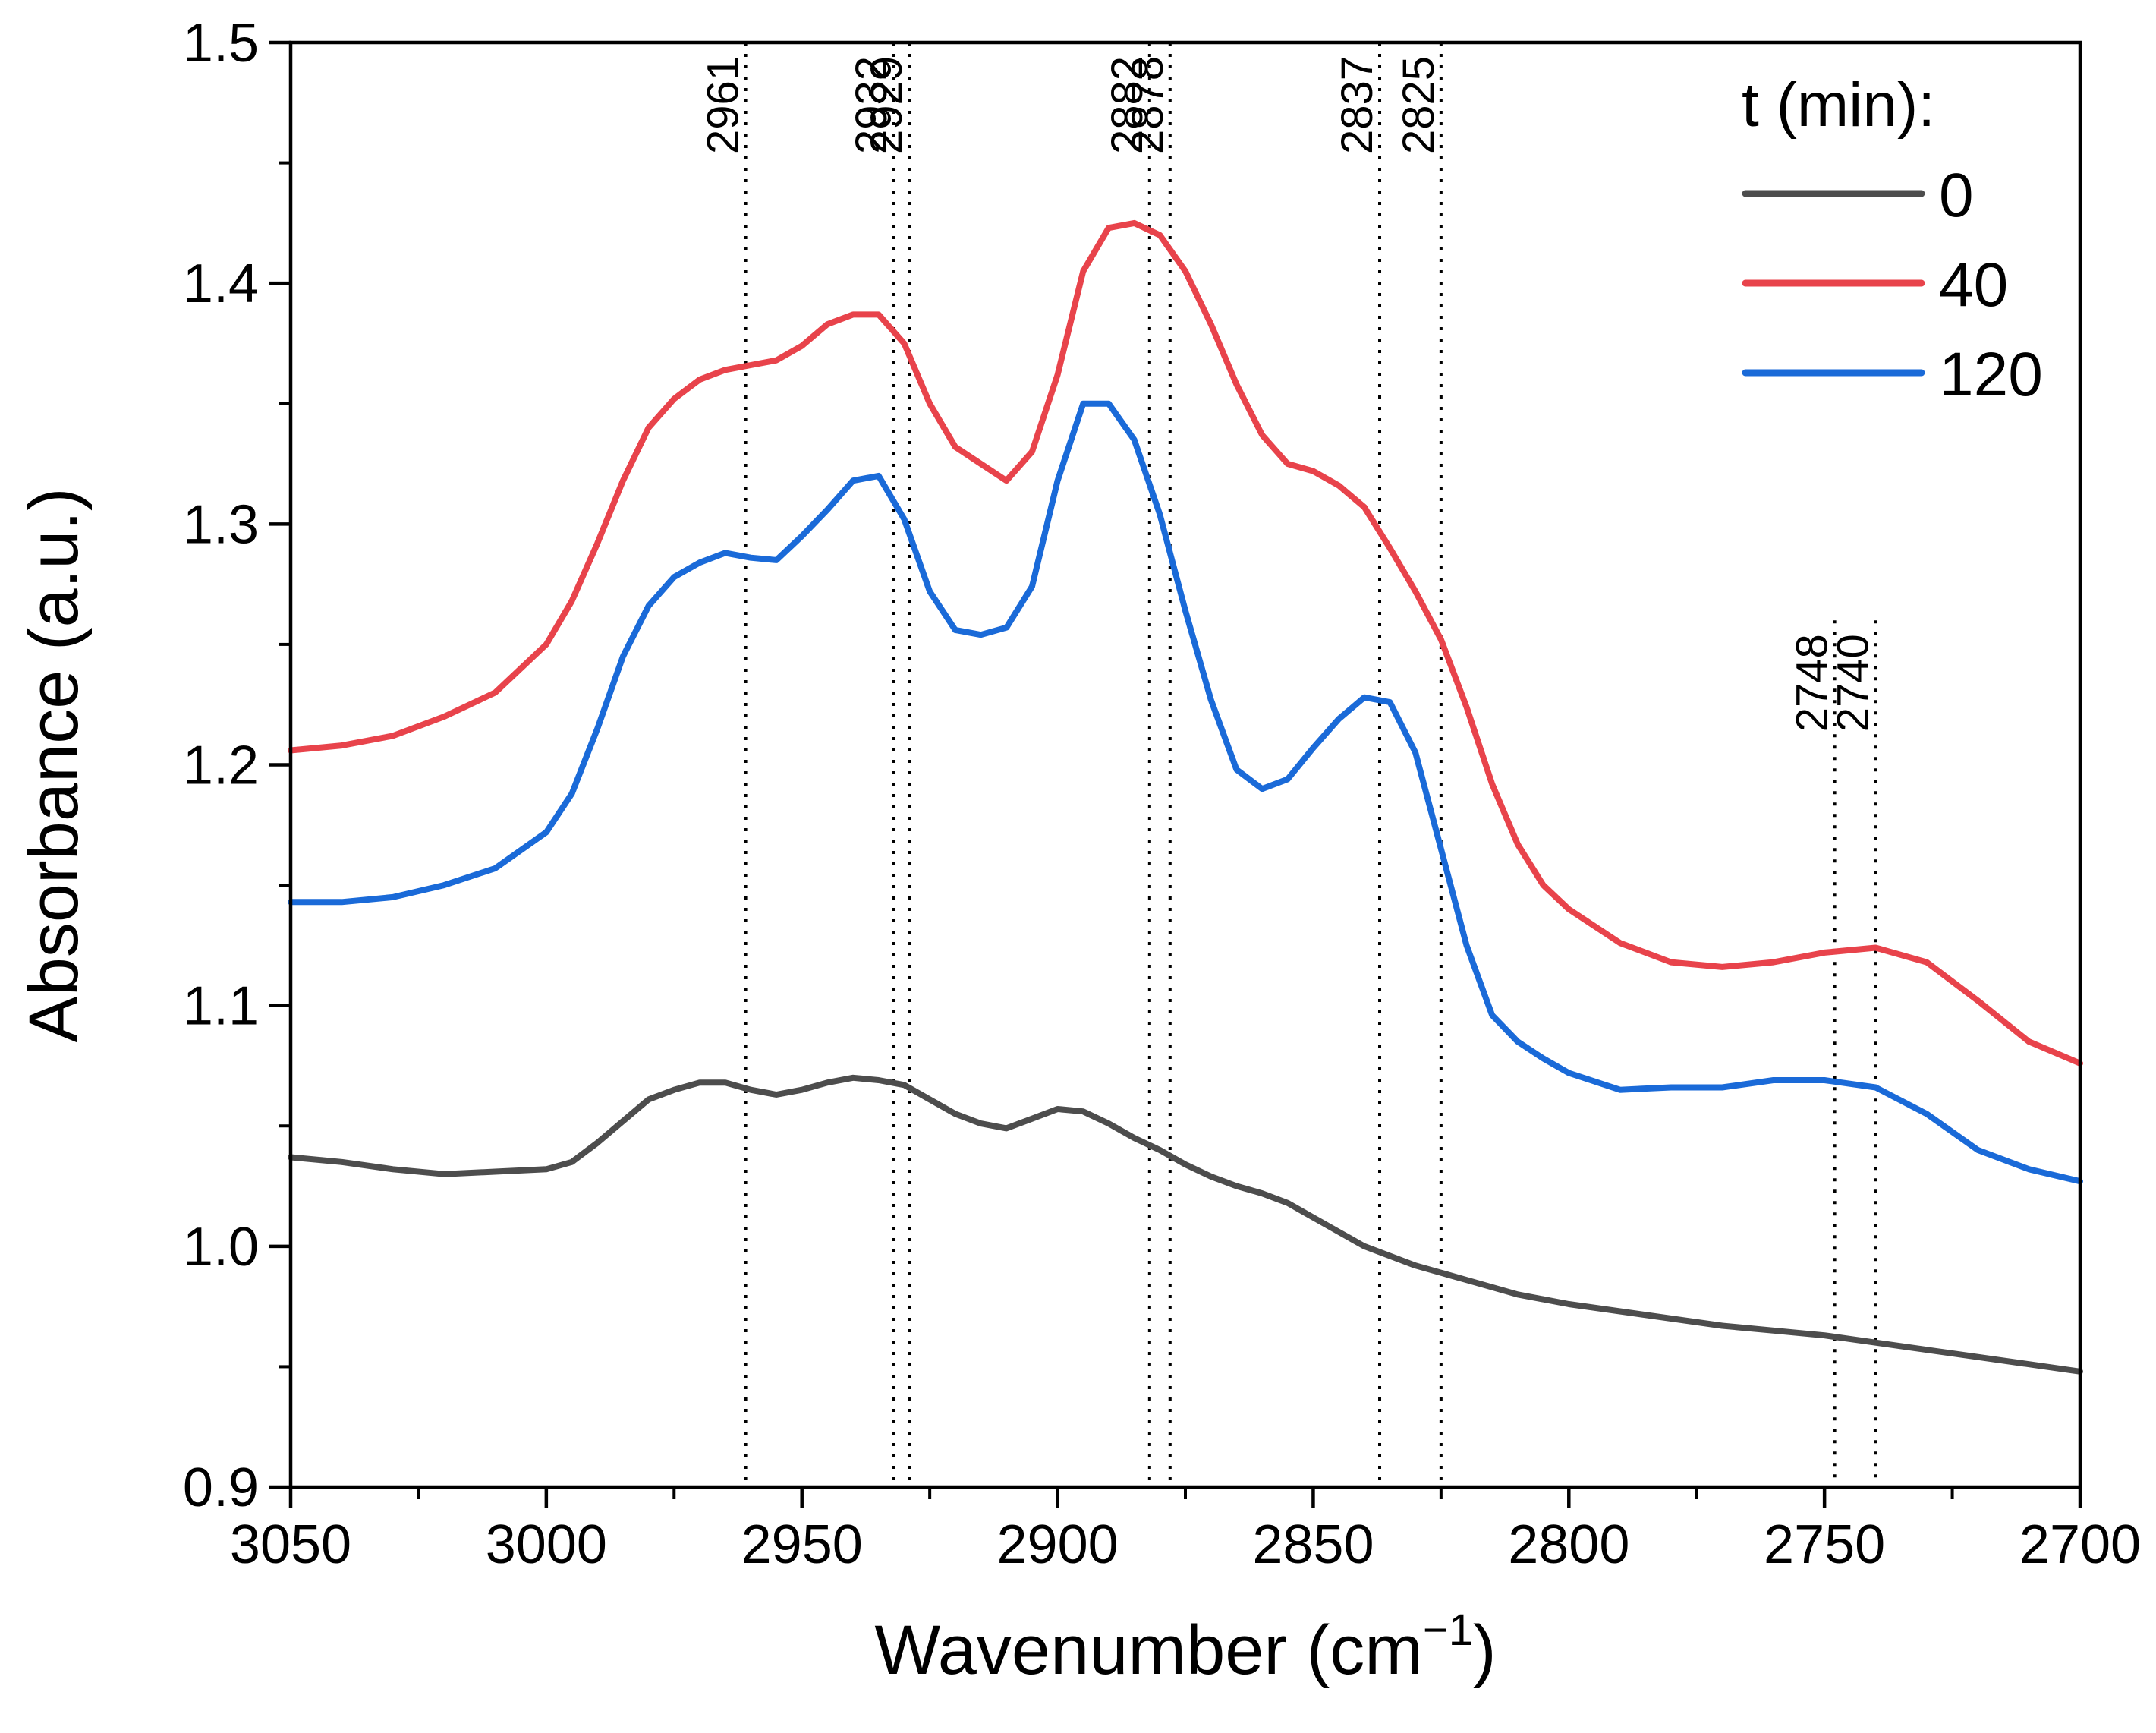 The height and width of the screenshot is (1733, 2156). What do you see at coordinates (54, 764) in the screenshot?
I see `y-axis-title: Absorbance (a.u.)` at bounding box center [54, 764].